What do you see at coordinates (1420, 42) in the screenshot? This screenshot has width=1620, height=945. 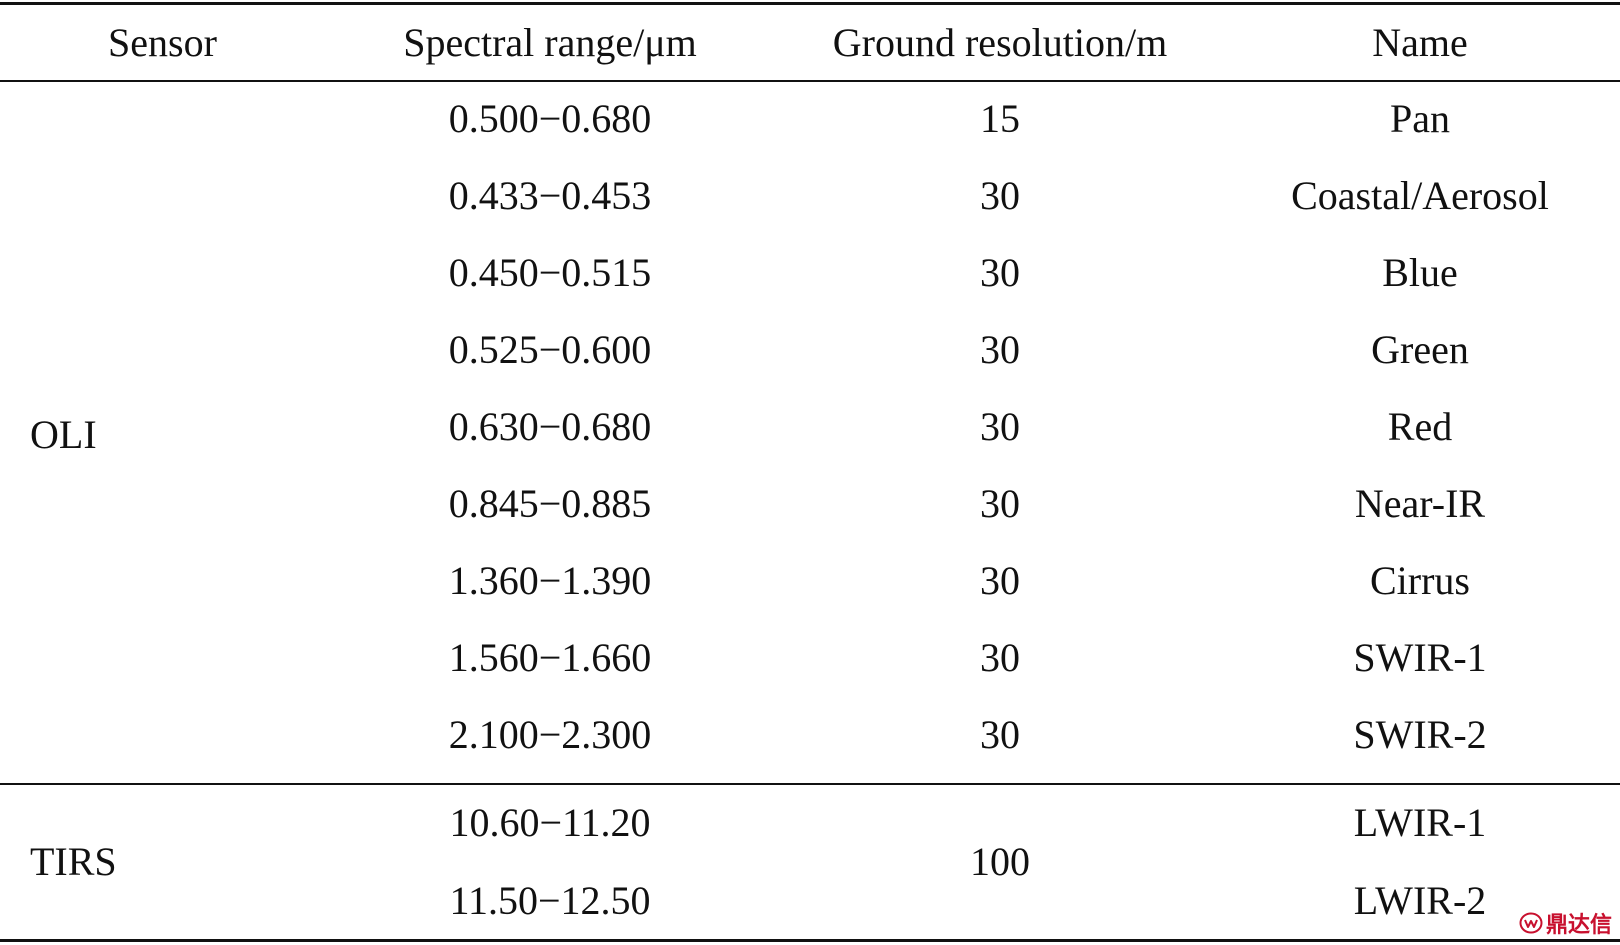 I see `header-name: Name` at bounding box center [1420, 42].